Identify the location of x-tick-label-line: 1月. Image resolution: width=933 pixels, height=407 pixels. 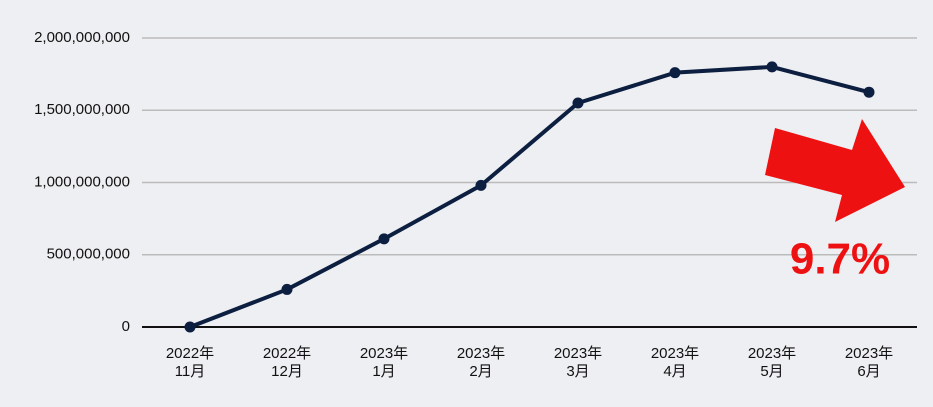
(383, 371).